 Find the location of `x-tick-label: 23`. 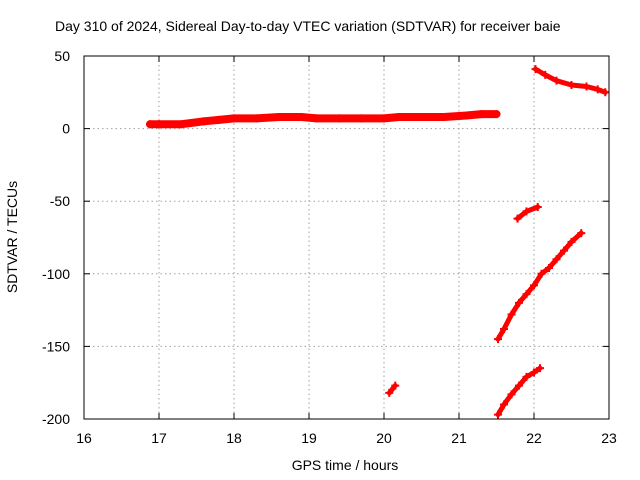

x-tick-label: 23 is located at coordinates (609, 438).